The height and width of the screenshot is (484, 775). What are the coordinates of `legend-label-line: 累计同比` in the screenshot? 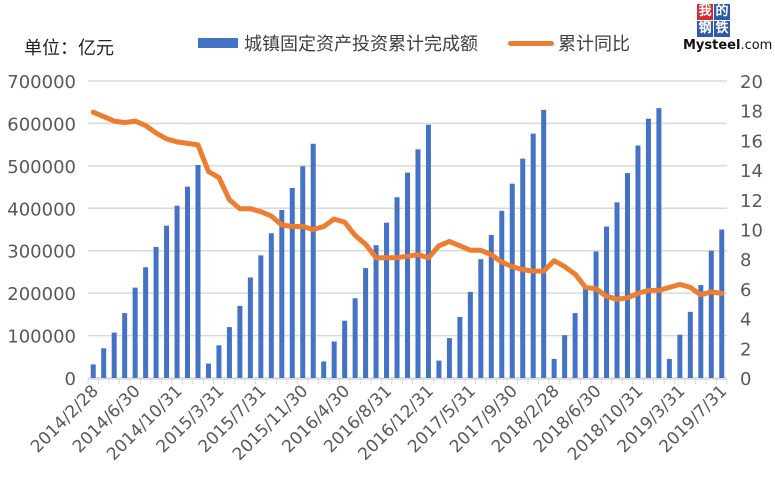 It's located at (594, 44).